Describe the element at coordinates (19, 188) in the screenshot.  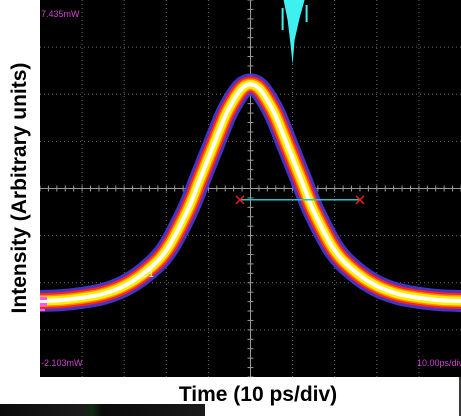
I see `y-axis-label: Intensity (Arbitrary units)` at that location.